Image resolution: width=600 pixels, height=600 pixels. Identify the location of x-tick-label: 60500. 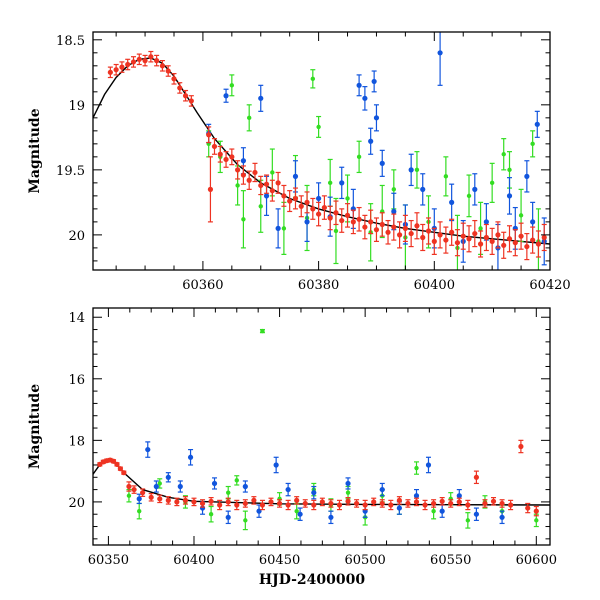
(364, 560).